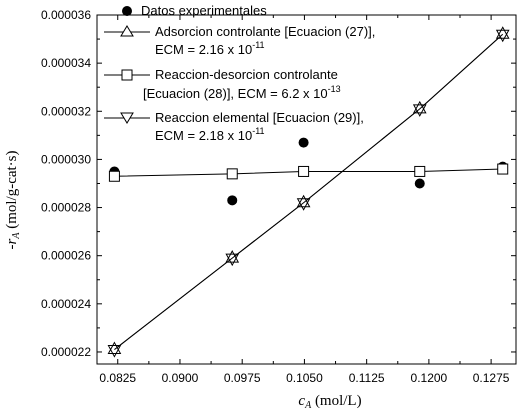 This screenshot has width=525, height=412. I want to click on legend-marker-filled-circle, so click(127, 11).